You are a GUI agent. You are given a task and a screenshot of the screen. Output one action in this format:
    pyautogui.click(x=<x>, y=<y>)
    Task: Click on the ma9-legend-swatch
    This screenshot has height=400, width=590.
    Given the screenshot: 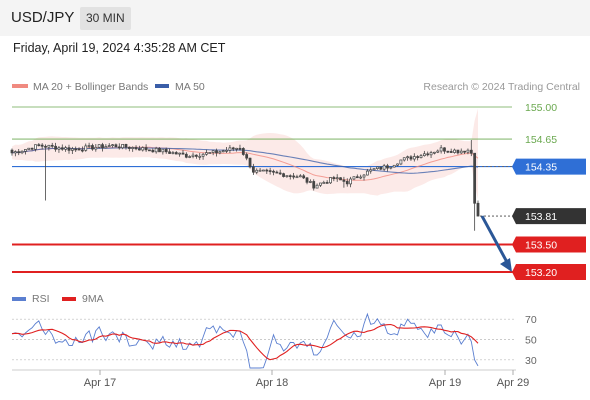 What is the action you would take?
    pyautogui.click(x=69, y=299)
    